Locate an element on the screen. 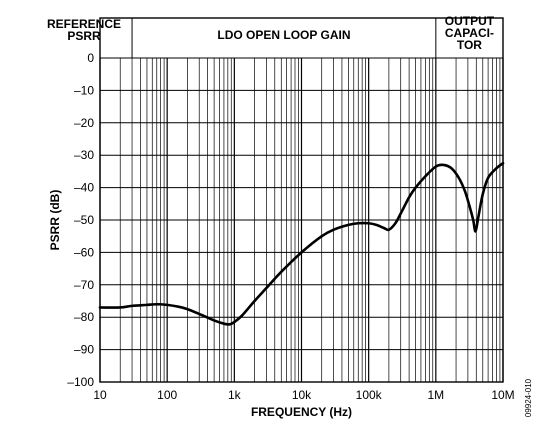  x-axis-label: FREQUENCY (Hz) is located at coordinates (301, 412).